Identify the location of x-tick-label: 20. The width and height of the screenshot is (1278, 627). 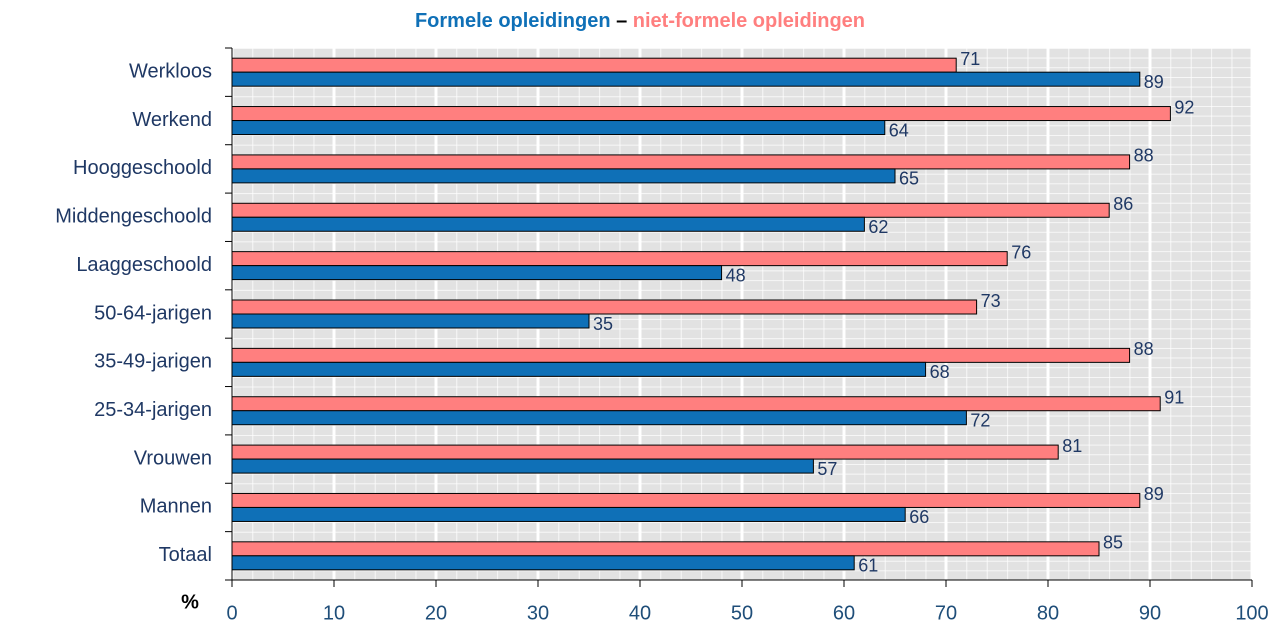
(436, 613).